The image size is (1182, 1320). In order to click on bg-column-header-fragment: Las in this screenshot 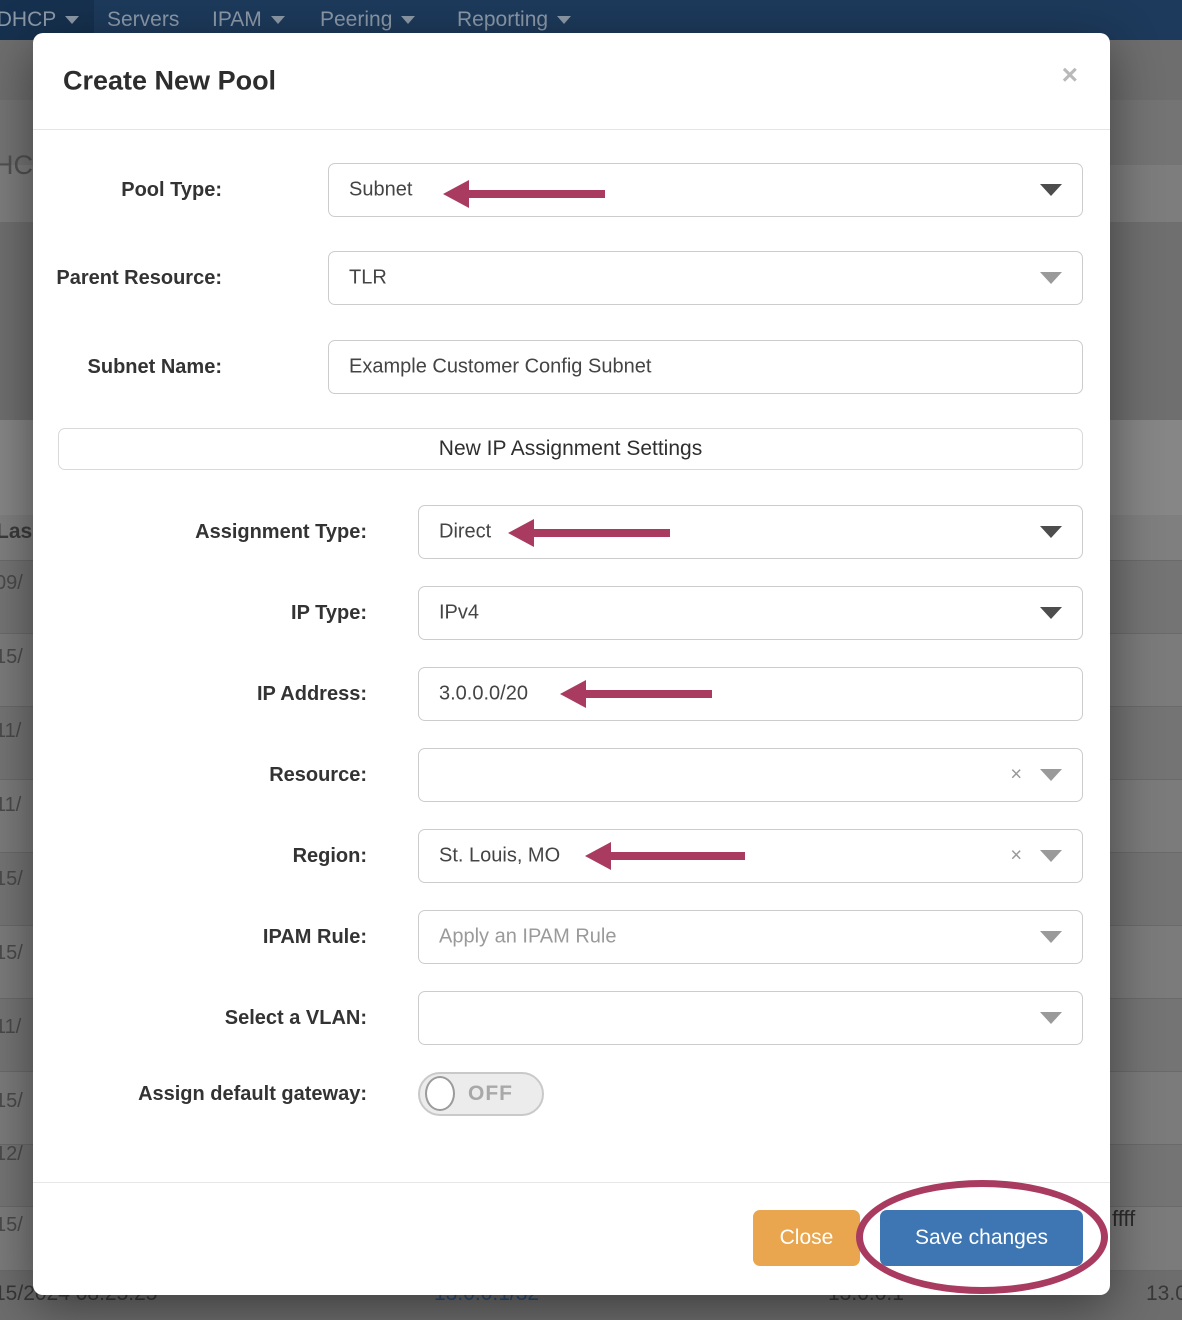, I will do `click(16, 531)`.